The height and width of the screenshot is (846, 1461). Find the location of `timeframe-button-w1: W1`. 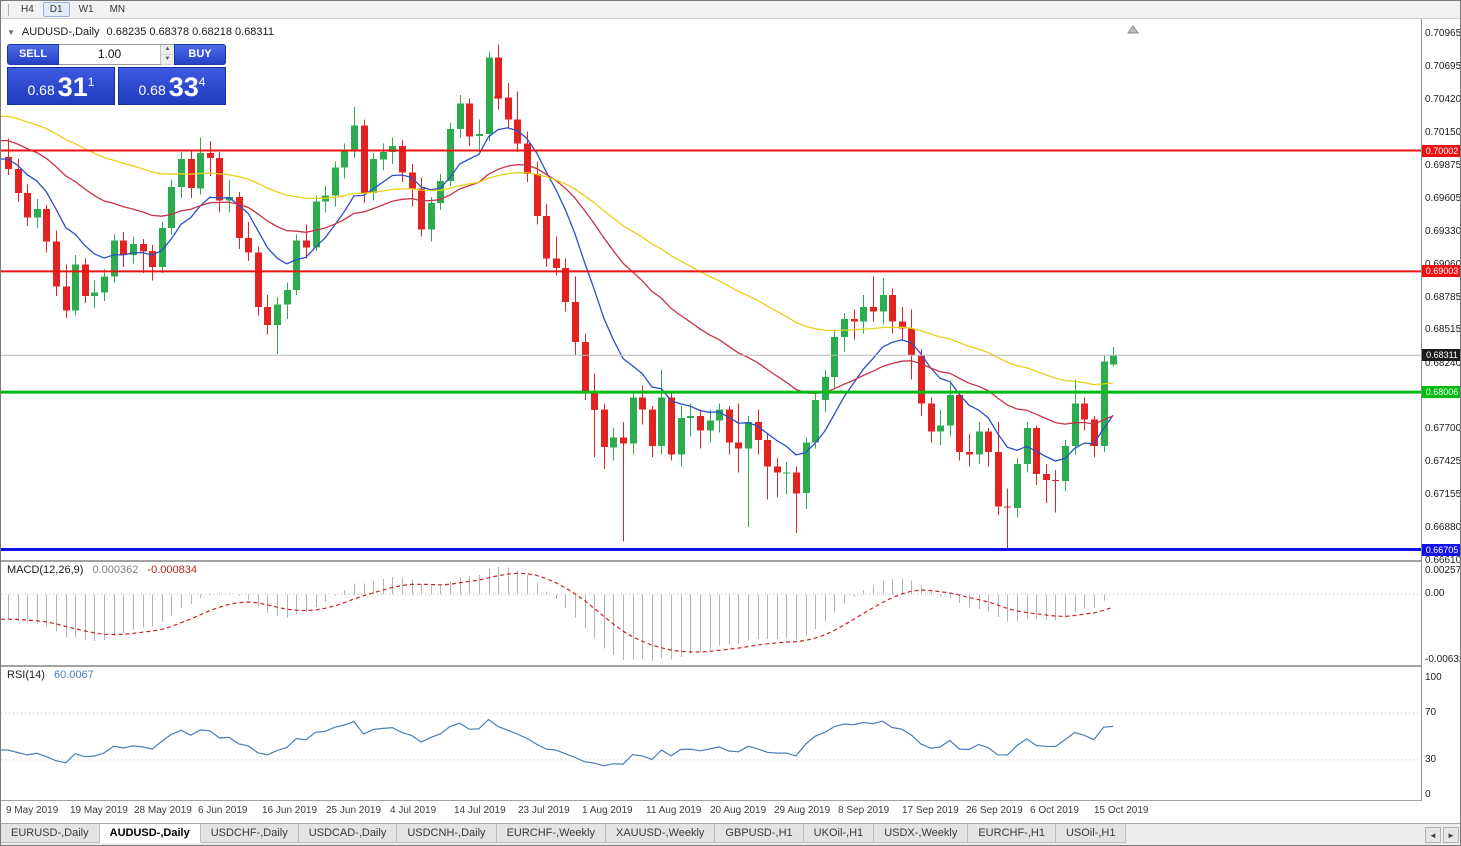

timeframe-button-w1: W1 is located at coordinates (86, 9).